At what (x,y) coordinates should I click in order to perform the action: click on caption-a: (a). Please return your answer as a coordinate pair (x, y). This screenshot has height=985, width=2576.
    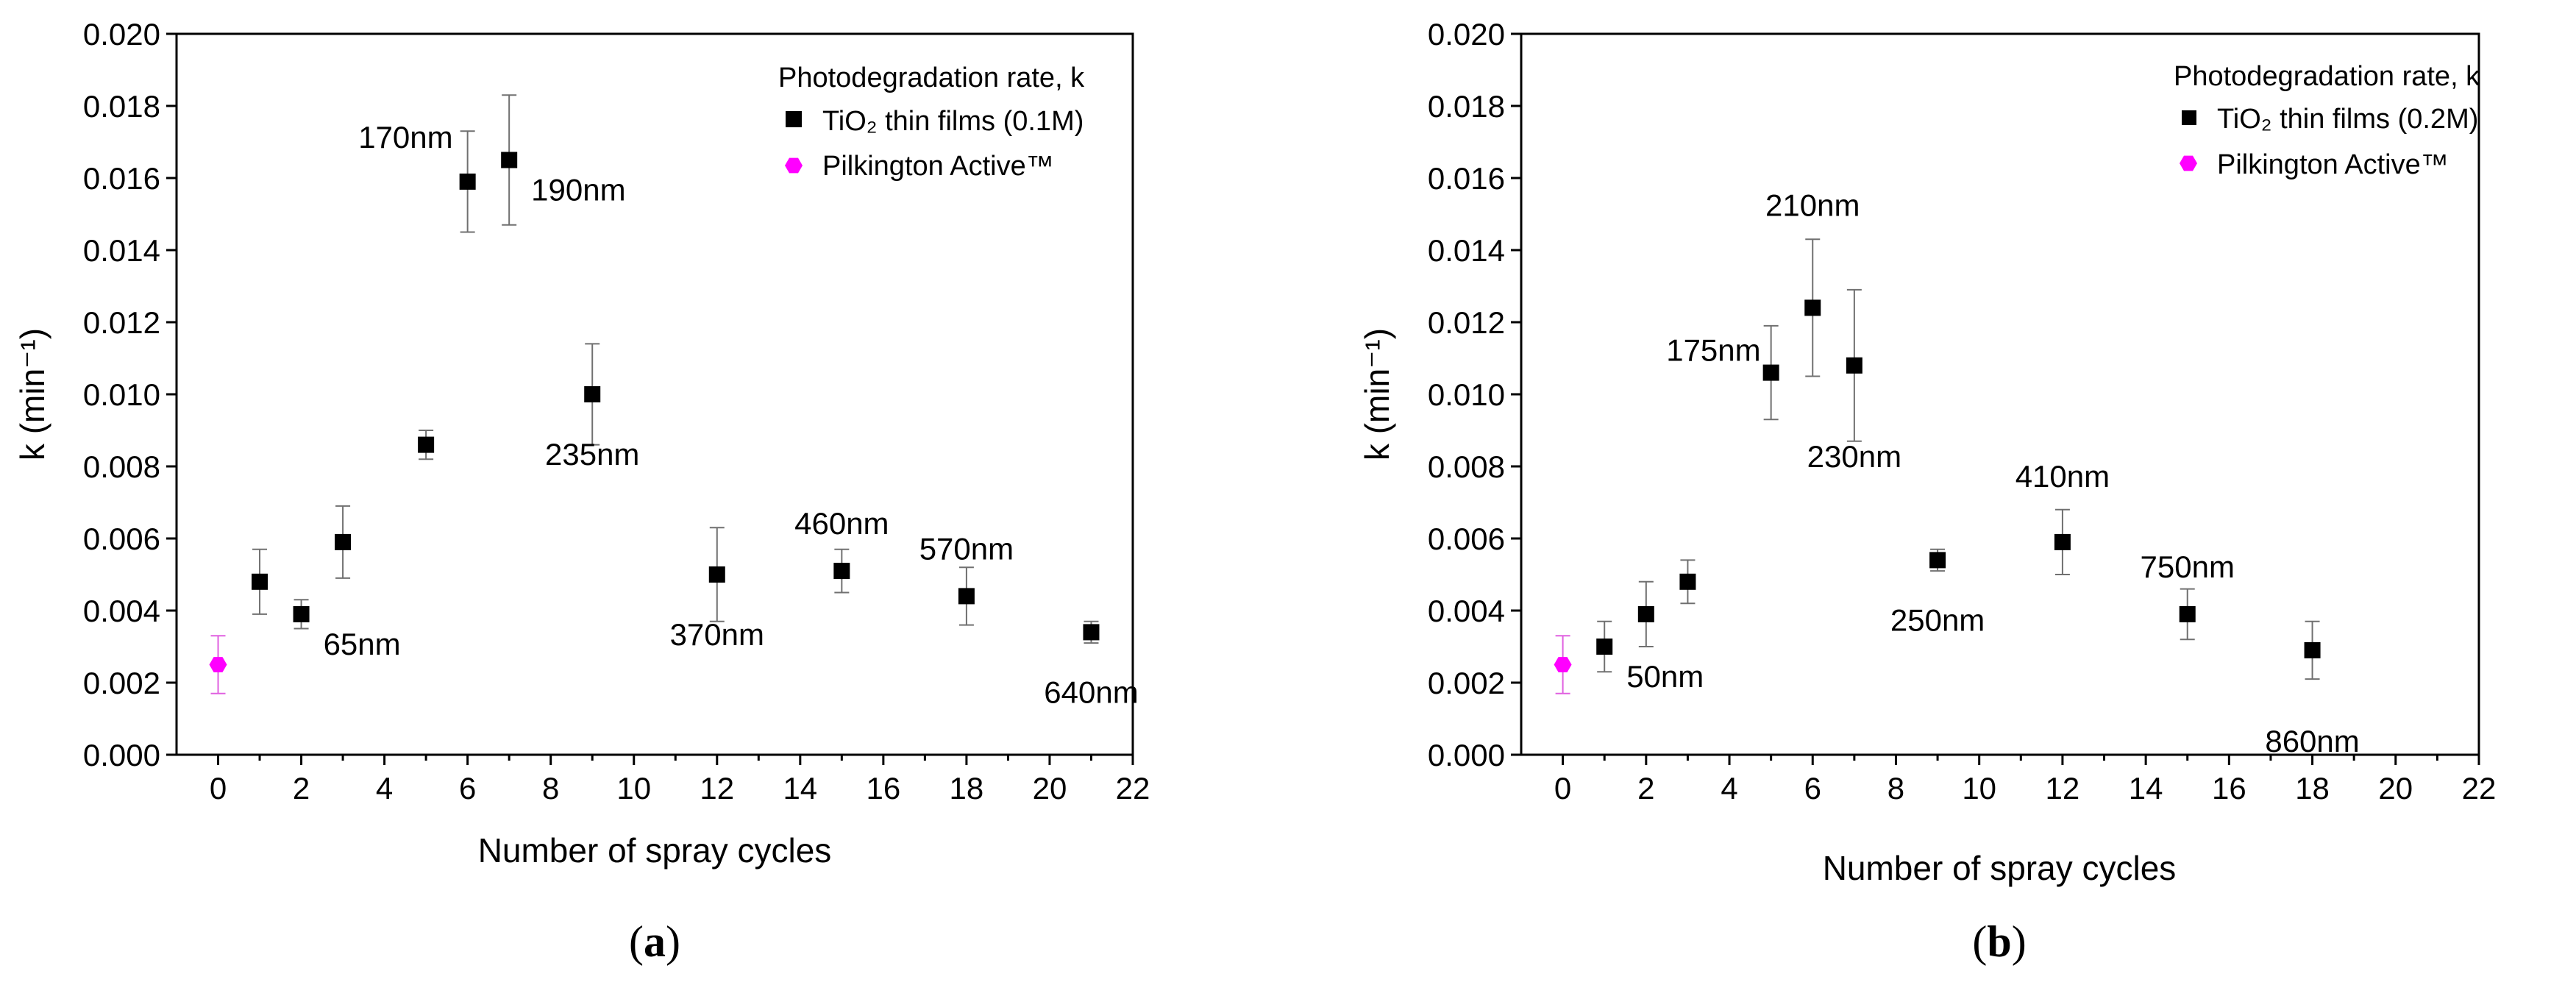
    Looking at the image, I should click on (654, 941).